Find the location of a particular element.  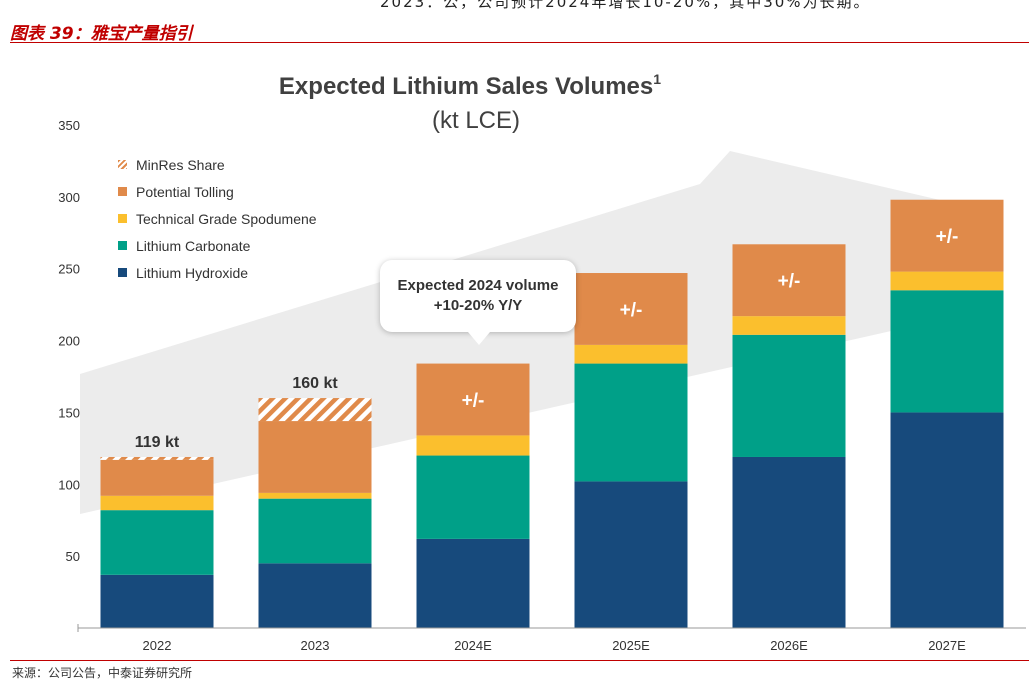

x-tick-label: 2026E is located at coordinates (789, 645).